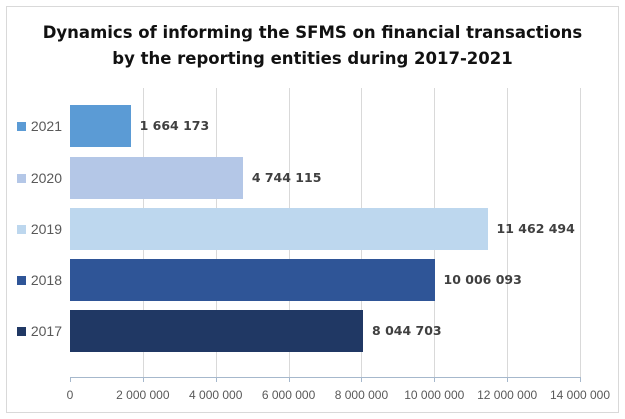  I want to click on category-text: 2021, so click(46, 126).